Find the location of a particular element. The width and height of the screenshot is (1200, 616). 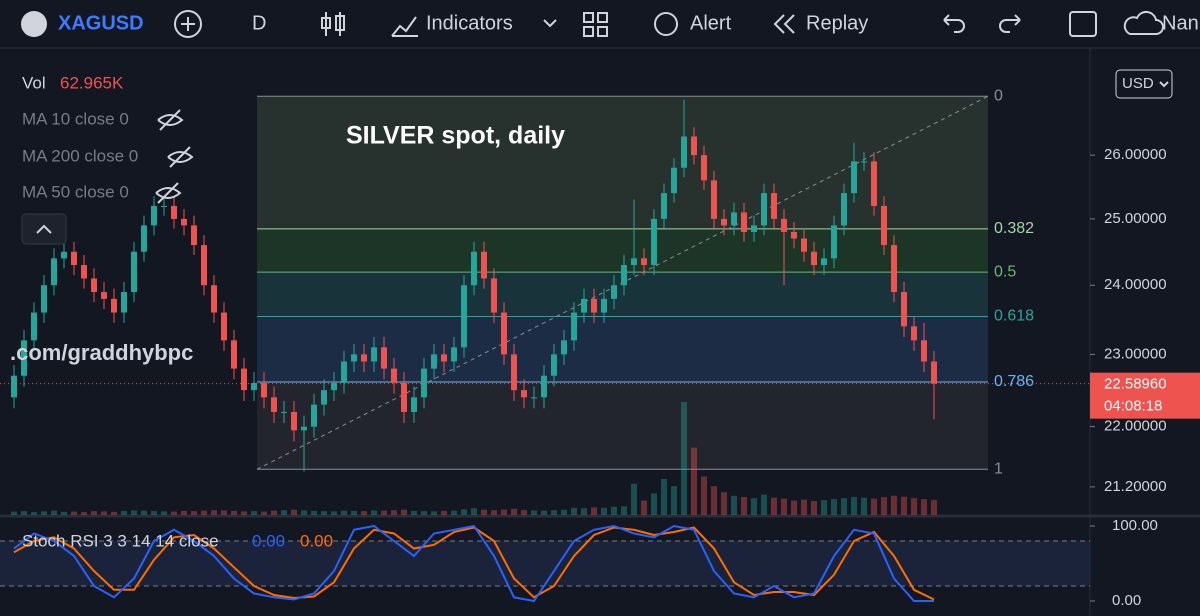

cloud-icon is located at coordinates (1143, 22).